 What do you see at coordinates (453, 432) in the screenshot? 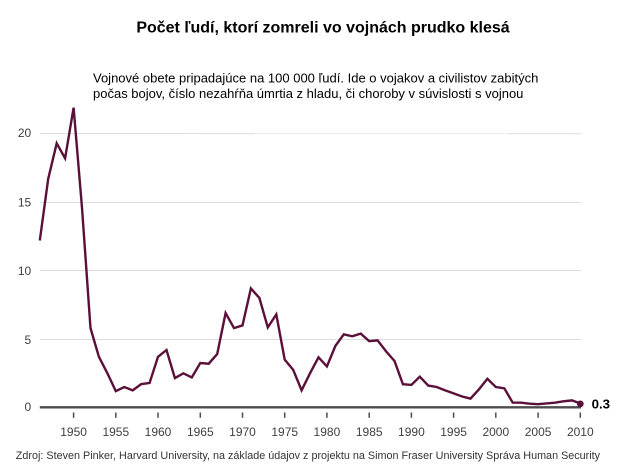
I see `svg-text: 1995` at bounding box center [453, 432].